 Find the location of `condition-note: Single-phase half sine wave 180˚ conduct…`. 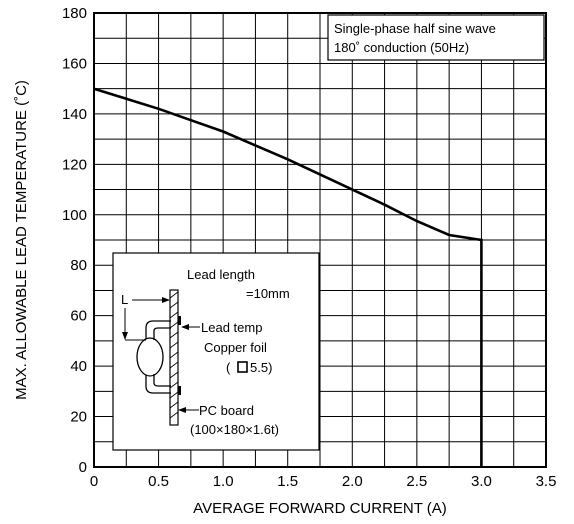

condition-note: Single-phase half sine wave 180˚ conduct… is located at coordinates (436, 37).